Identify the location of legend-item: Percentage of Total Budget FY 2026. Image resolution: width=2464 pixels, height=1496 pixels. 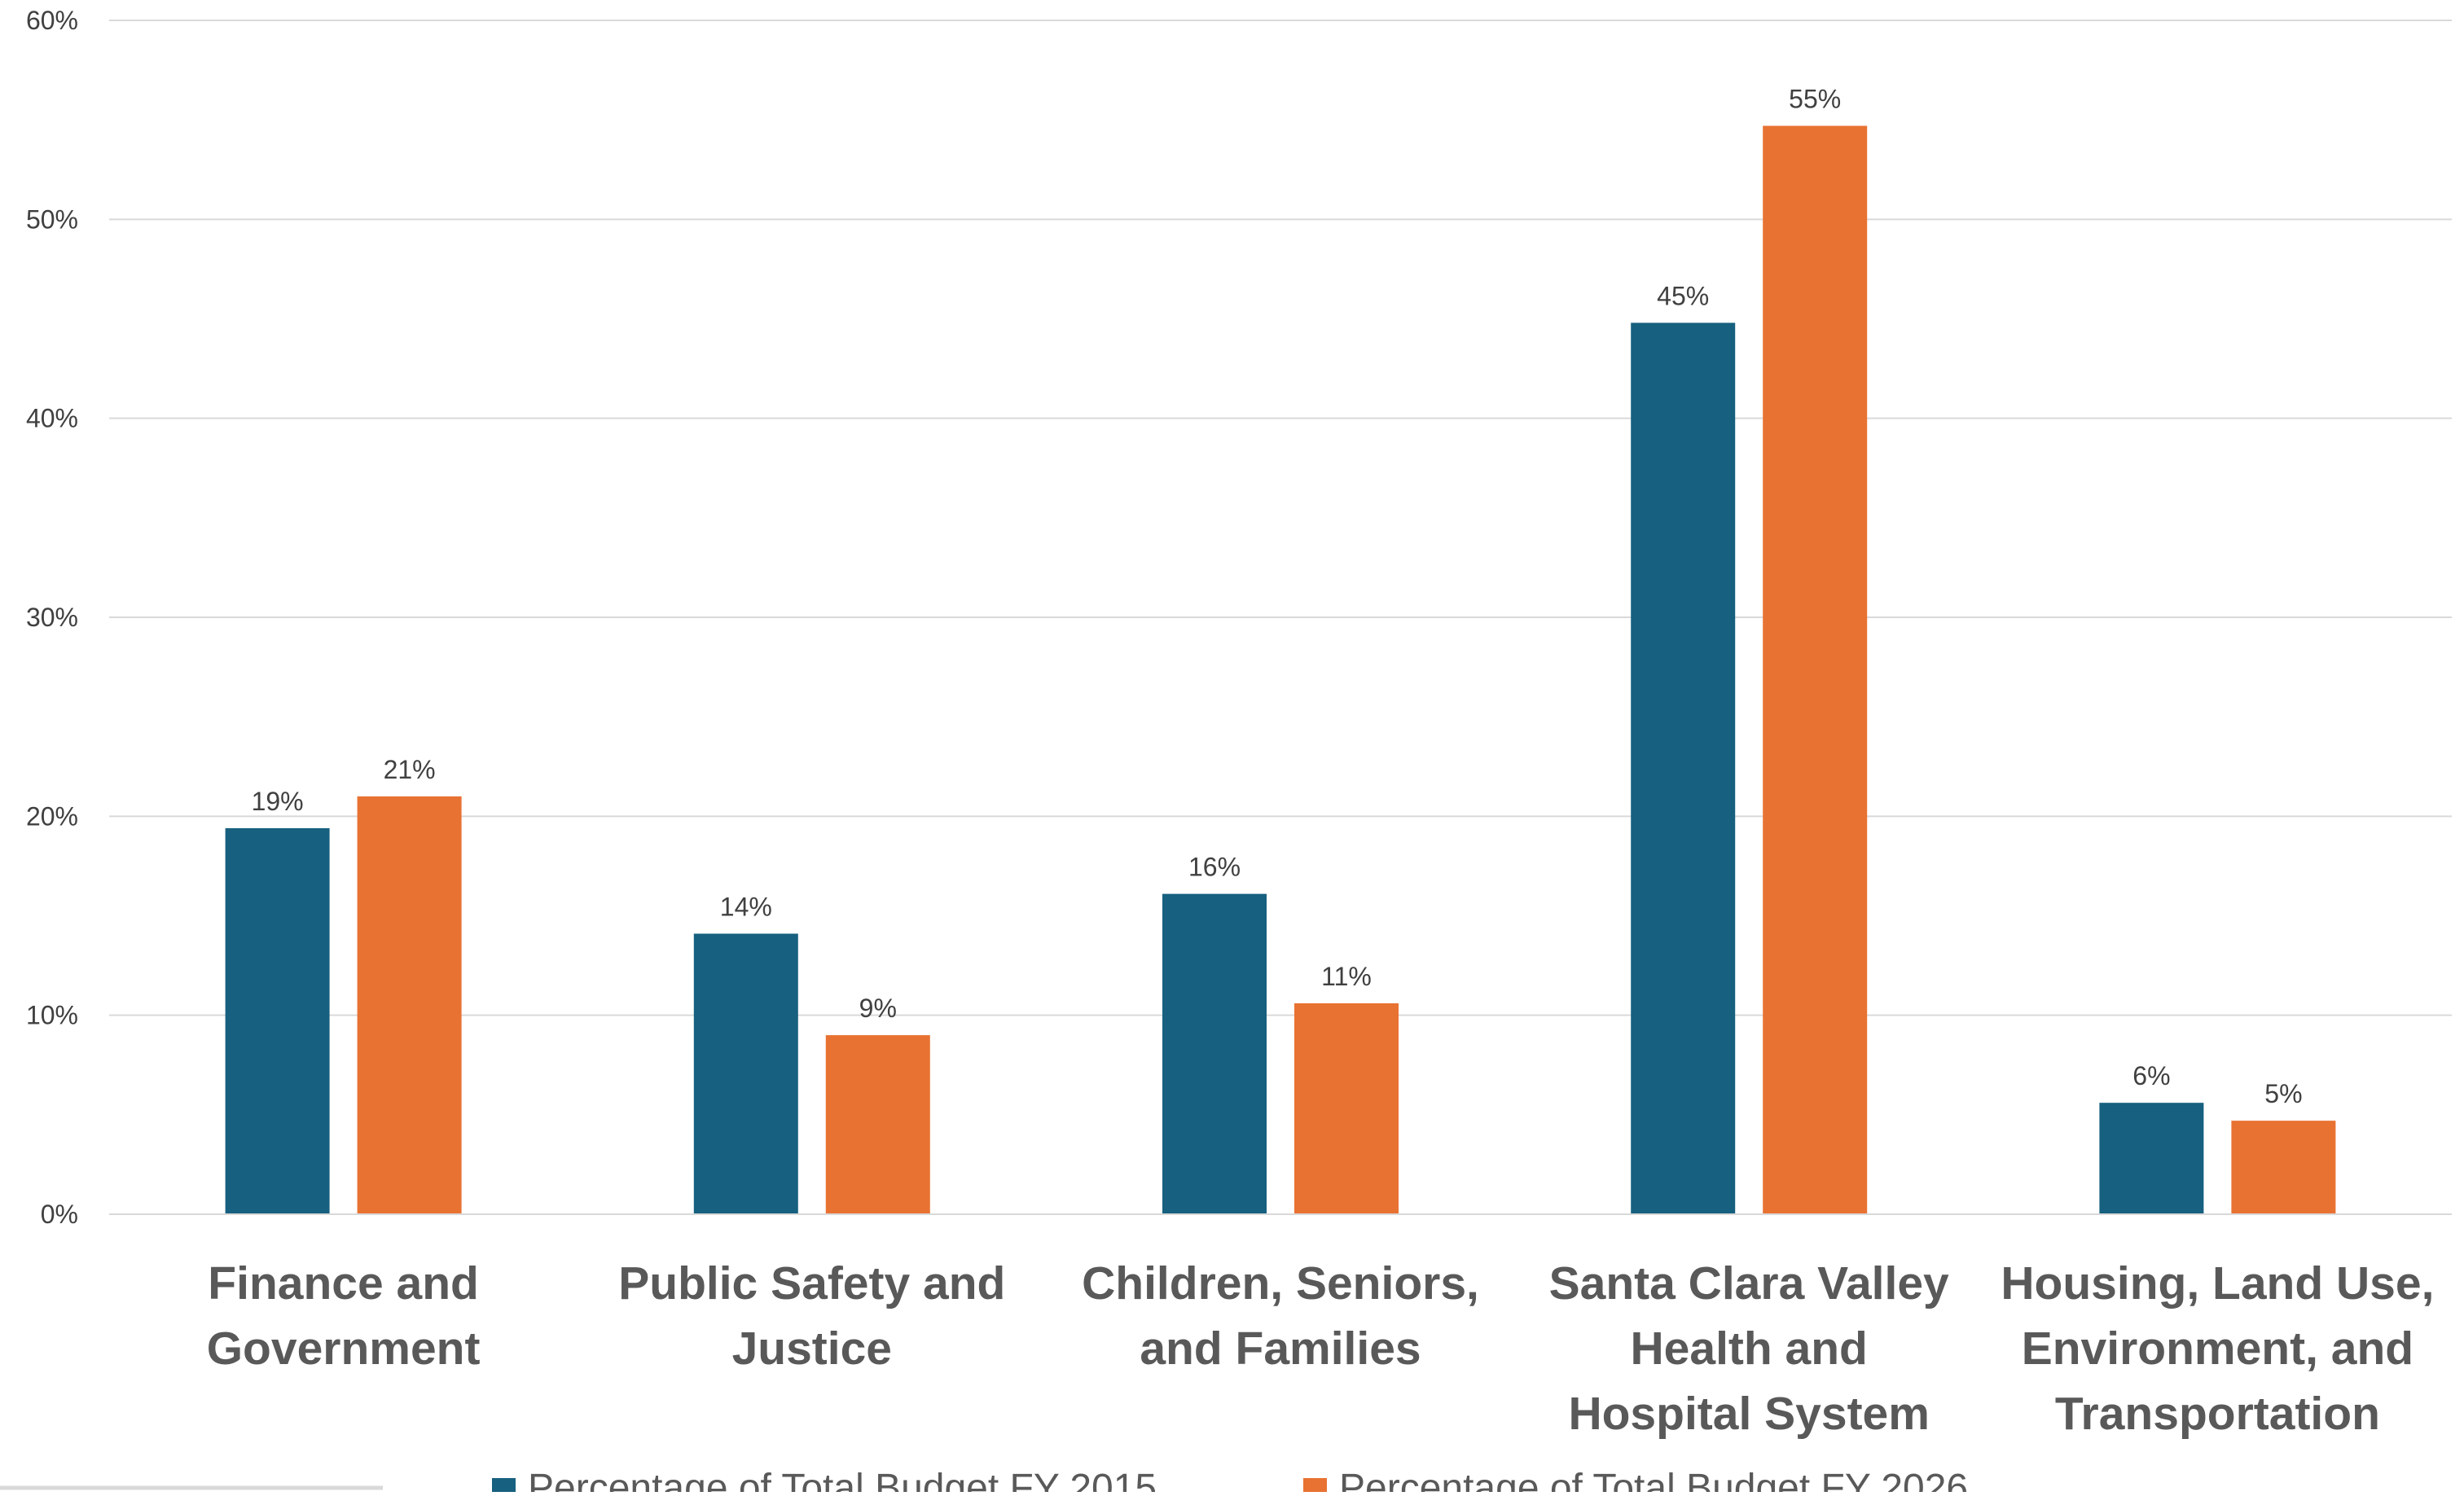
(1635, 1481).